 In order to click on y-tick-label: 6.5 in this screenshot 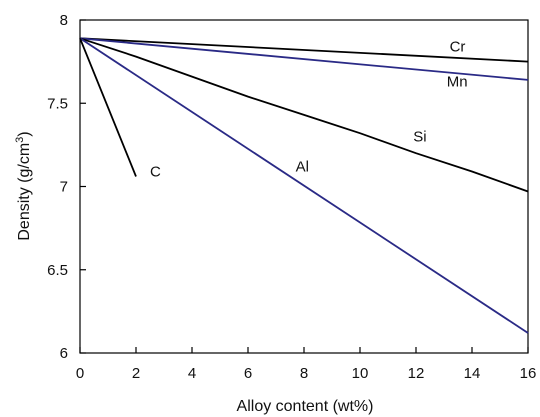, I will do `click(57, 270)`.